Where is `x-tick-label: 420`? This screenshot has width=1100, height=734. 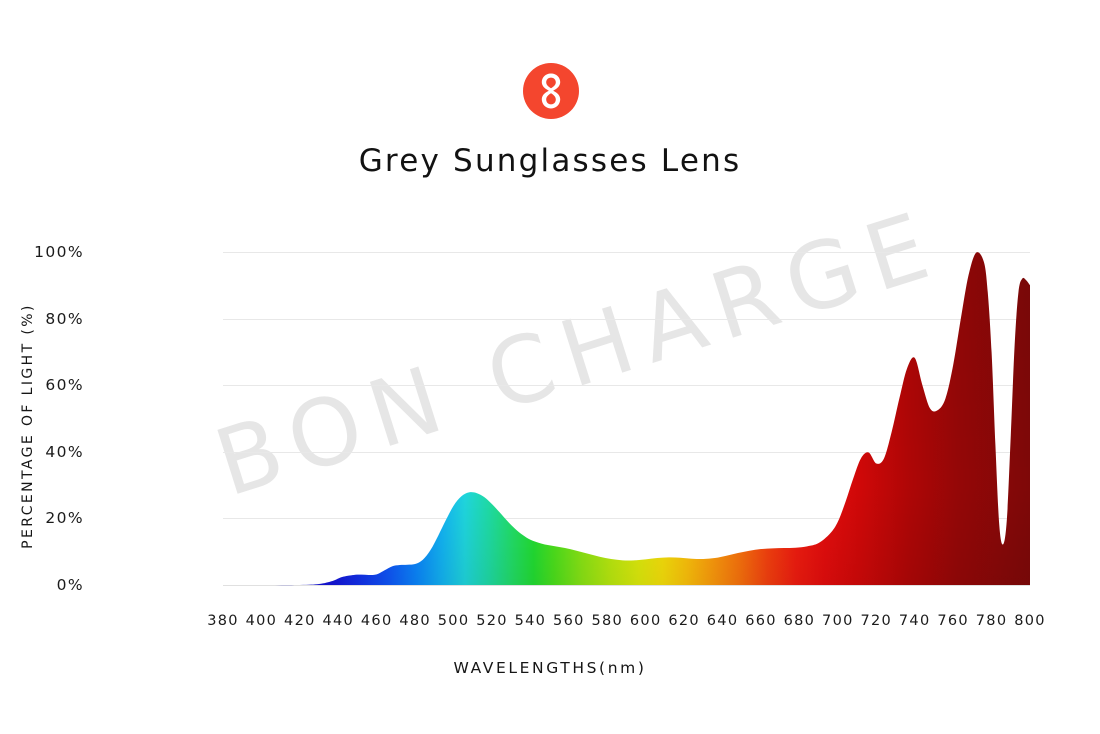
x-tick-label: 420 is located at coordinates (300, 621).